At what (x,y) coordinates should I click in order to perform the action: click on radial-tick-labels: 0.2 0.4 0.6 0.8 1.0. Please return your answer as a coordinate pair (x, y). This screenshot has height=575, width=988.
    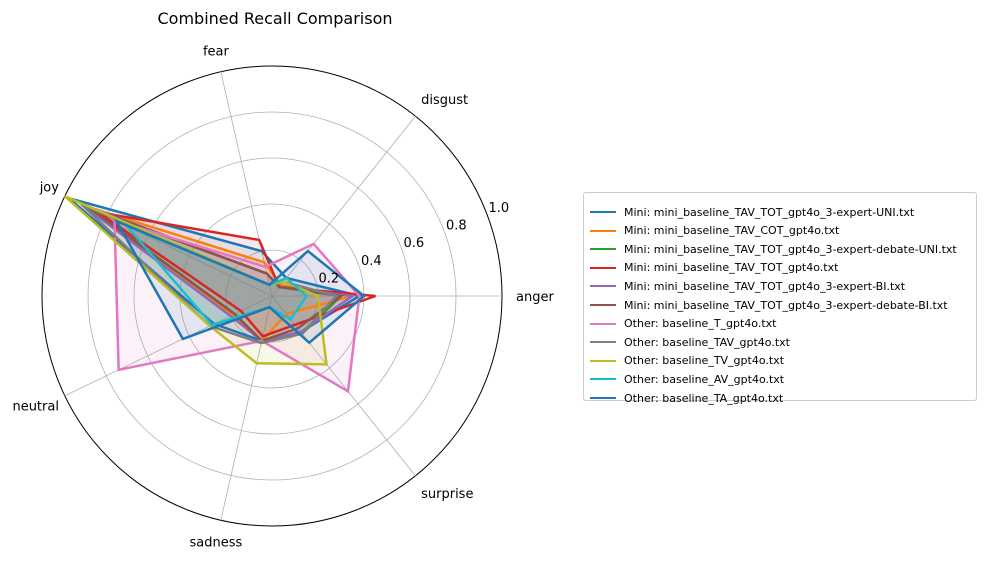
    Looking at the image, I should click on (413, 243).